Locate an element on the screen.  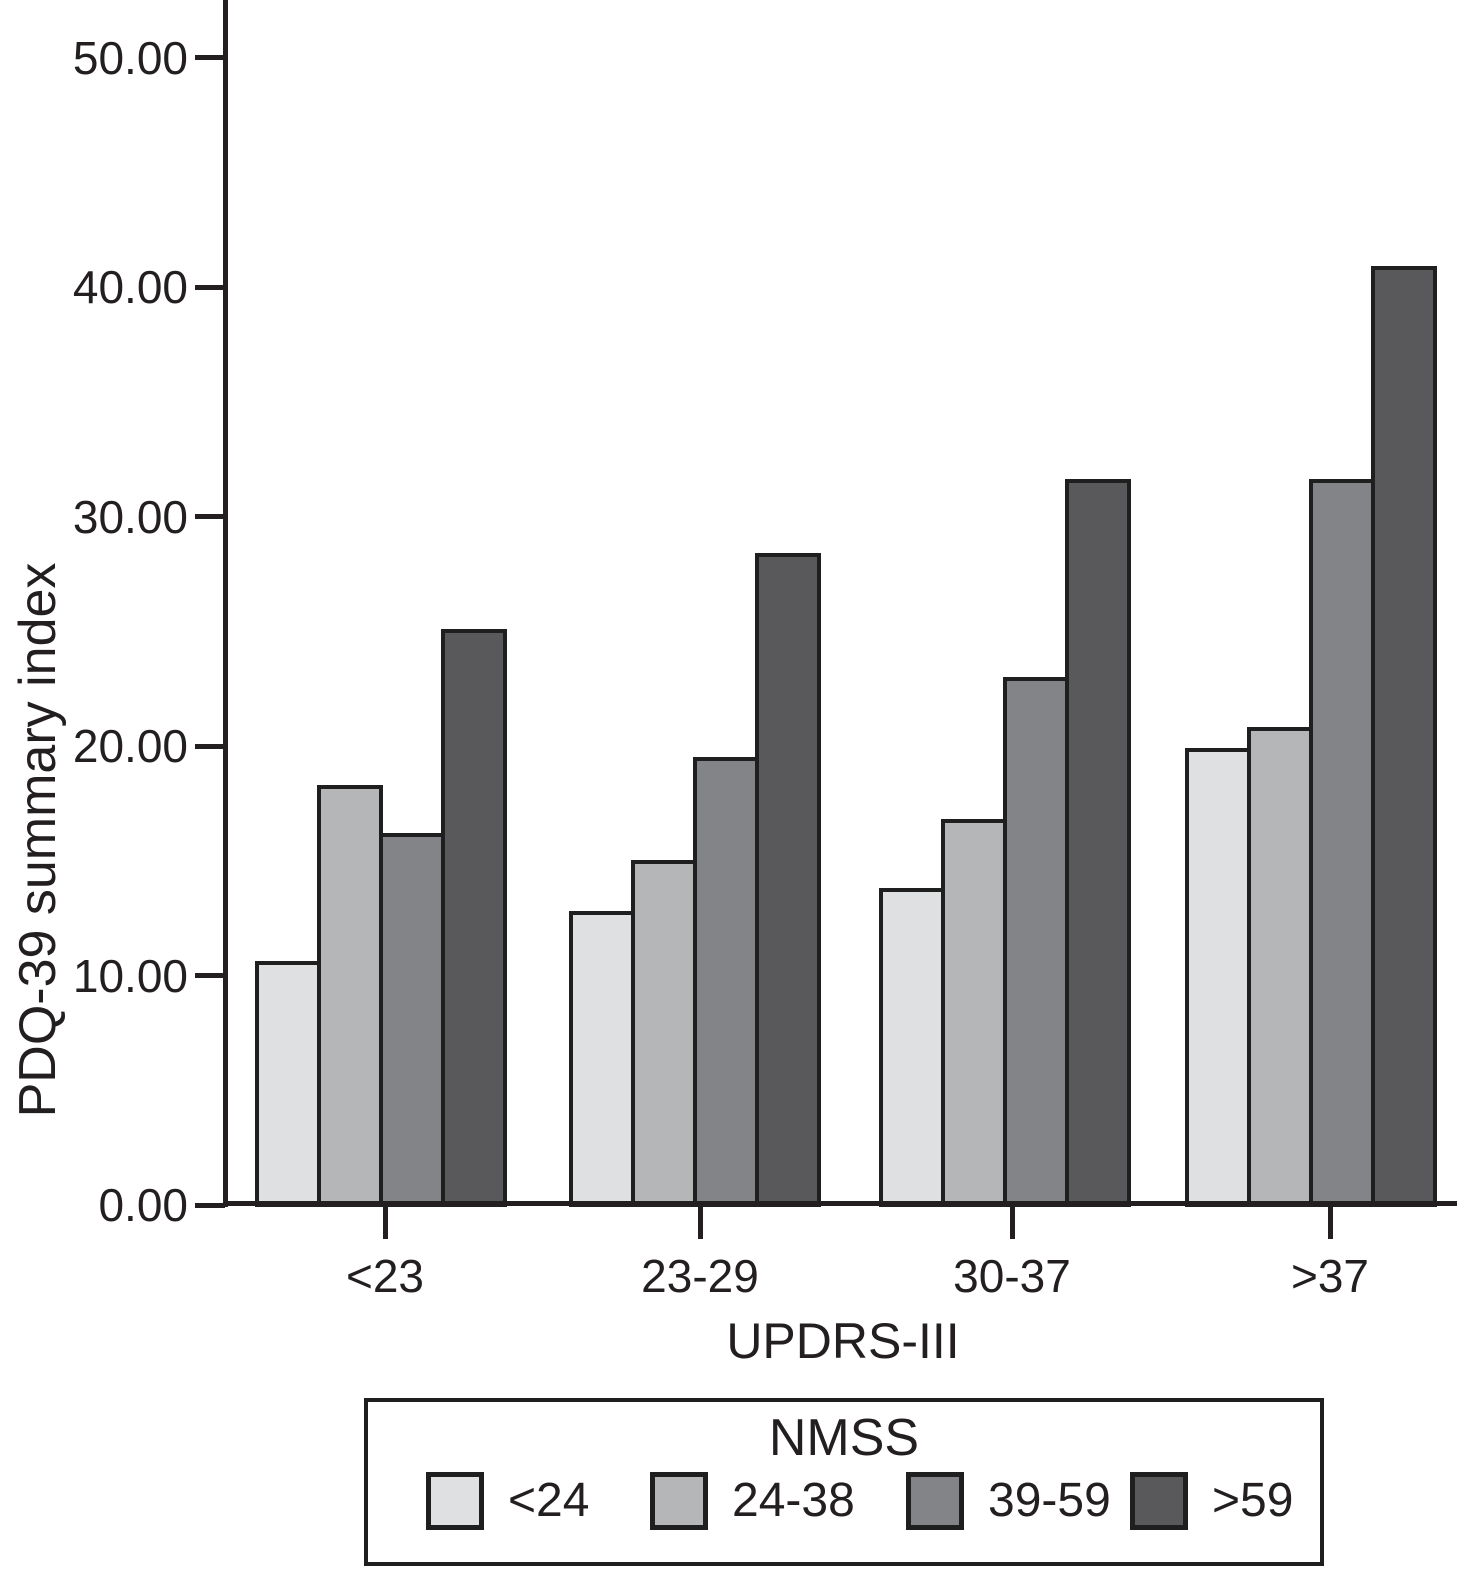
legend-label: <24 is located at coordinates (549, 1500).